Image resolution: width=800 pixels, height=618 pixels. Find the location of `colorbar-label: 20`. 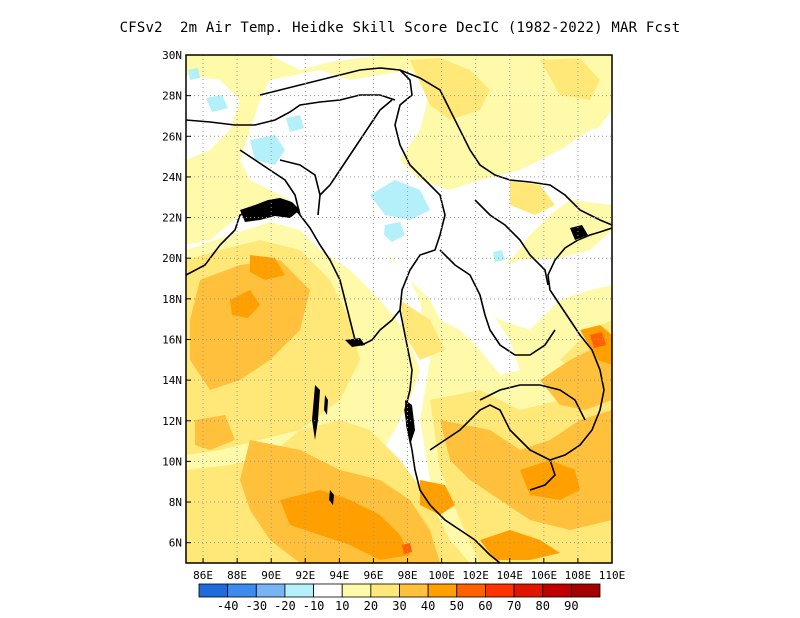

colorbar-label: 20 is located at coordinates (371, 606).